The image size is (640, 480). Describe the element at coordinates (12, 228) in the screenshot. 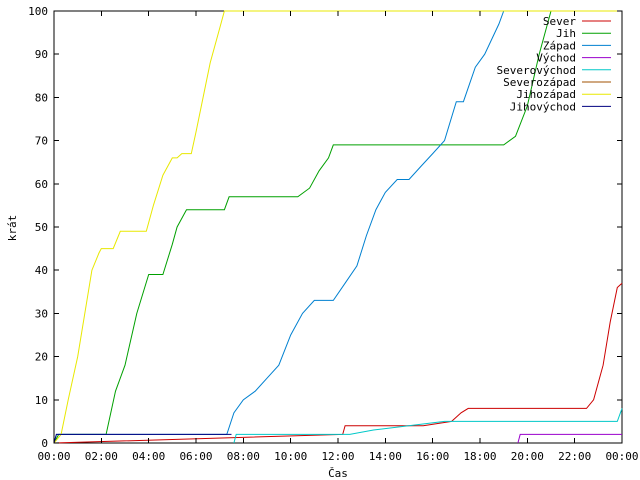

I see `y-axis-label: krát` at that location.